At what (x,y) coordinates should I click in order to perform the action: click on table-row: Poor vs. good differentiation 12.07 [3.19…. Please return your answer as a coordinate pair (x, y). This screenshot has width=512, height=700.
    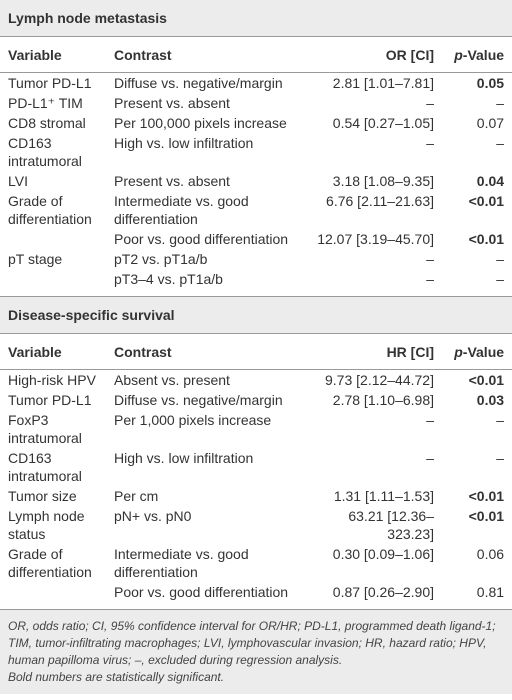
    Looking at the image, I should click on (256, 239).